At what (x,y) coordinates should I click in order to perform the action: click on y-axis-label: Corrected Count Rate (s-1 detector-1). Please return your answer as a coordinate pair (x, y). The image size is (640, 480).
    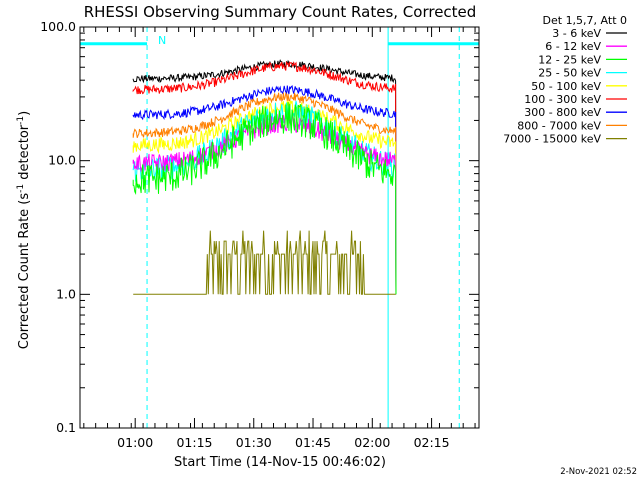
    Looking at the image, I should click on (24, 230).